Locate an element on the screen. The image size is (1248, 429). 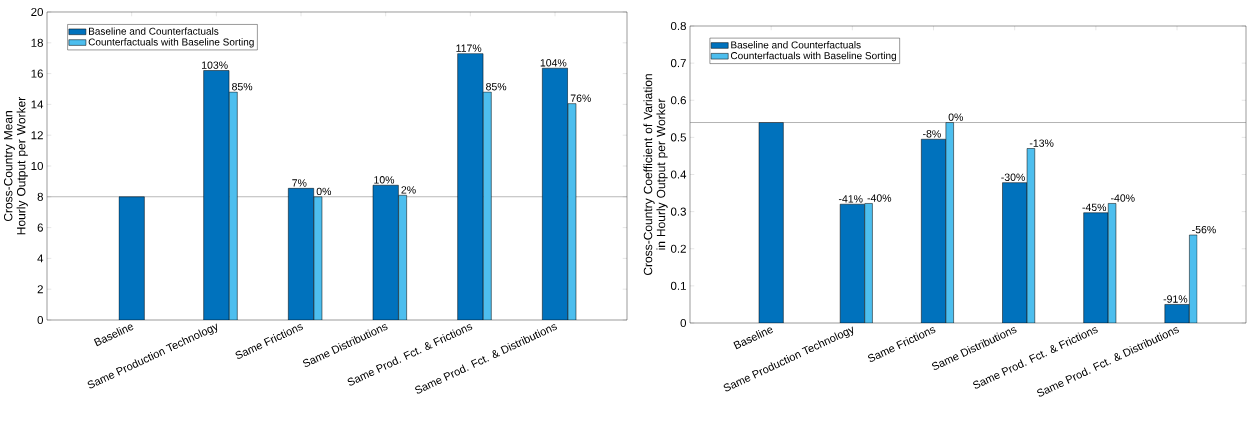
annotation: 103% is located at coordinates (215, 65).